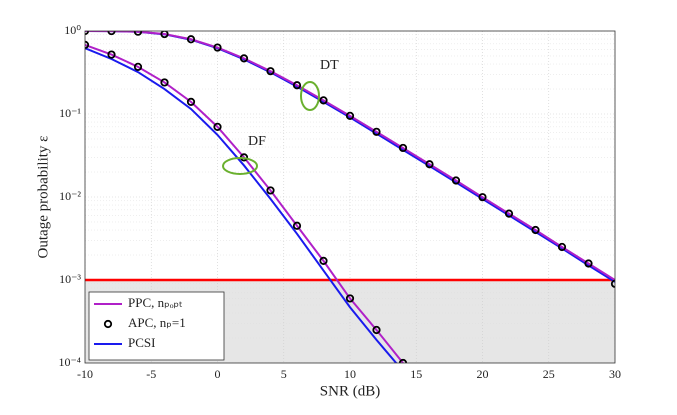  What do you see at coordinates (151, 374) in the screenshot?
I see `x-tick-label: -5` at bounding box center [151, 374].